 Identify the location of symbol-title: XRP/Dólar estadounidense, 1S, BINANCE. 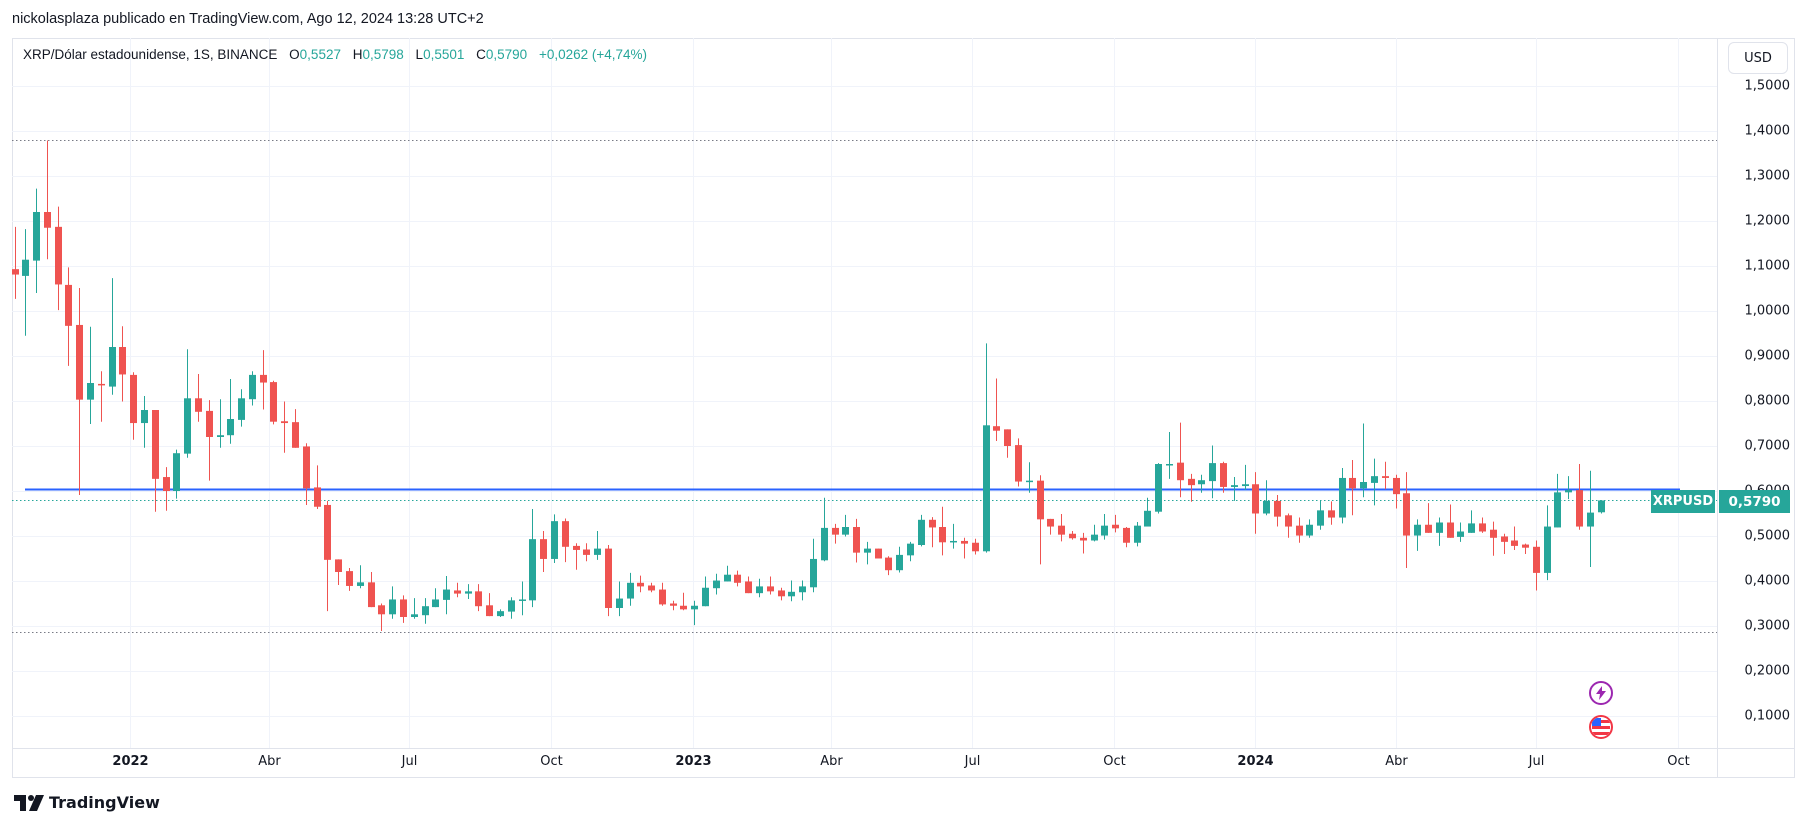
(150, 54).